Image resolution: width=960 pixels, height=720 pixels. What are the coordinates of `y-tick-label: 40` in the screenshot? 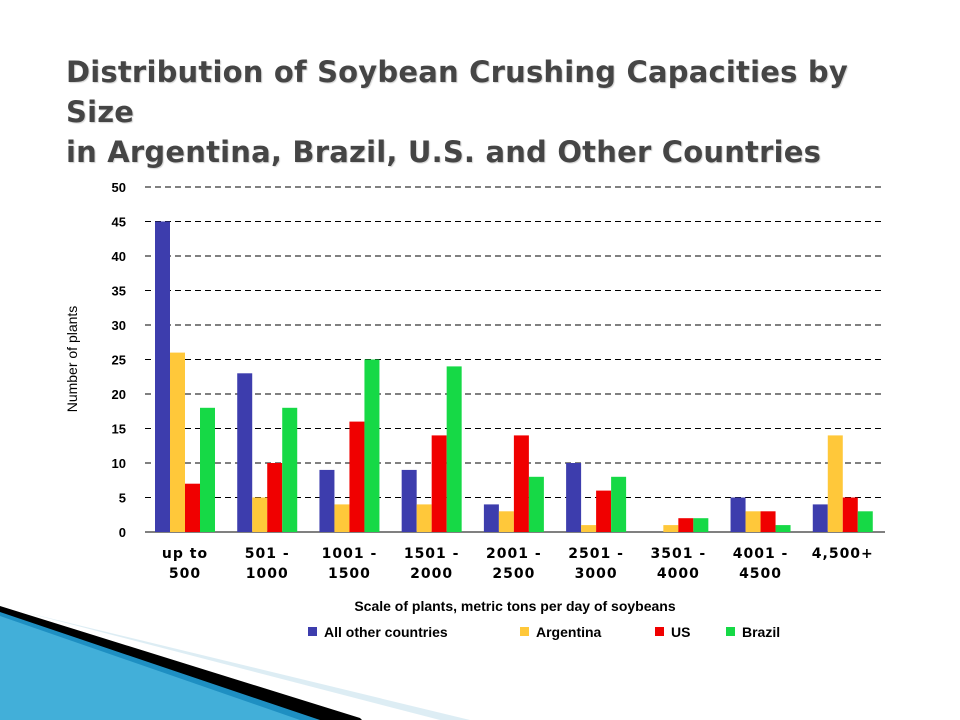 It's located at (119, 256).